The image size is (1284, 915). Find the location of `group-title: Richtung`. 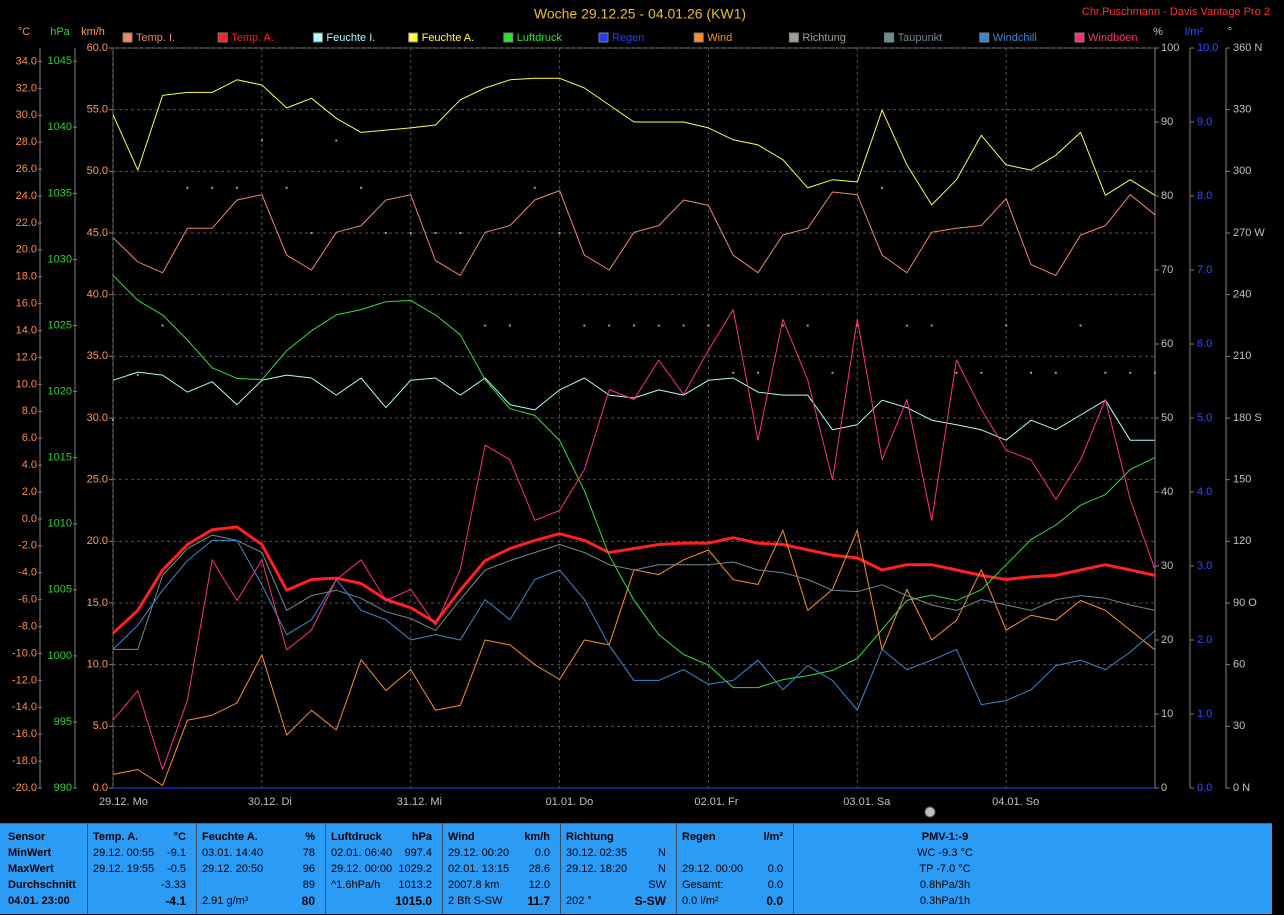

group-title: Richtung is located at coordinates (590, 837).